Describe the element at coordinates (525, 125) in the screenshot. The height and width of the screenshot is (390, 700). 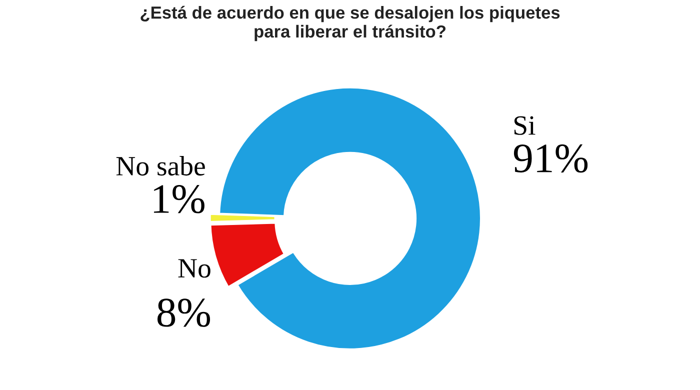
I see `slice-label: Si` at that location.